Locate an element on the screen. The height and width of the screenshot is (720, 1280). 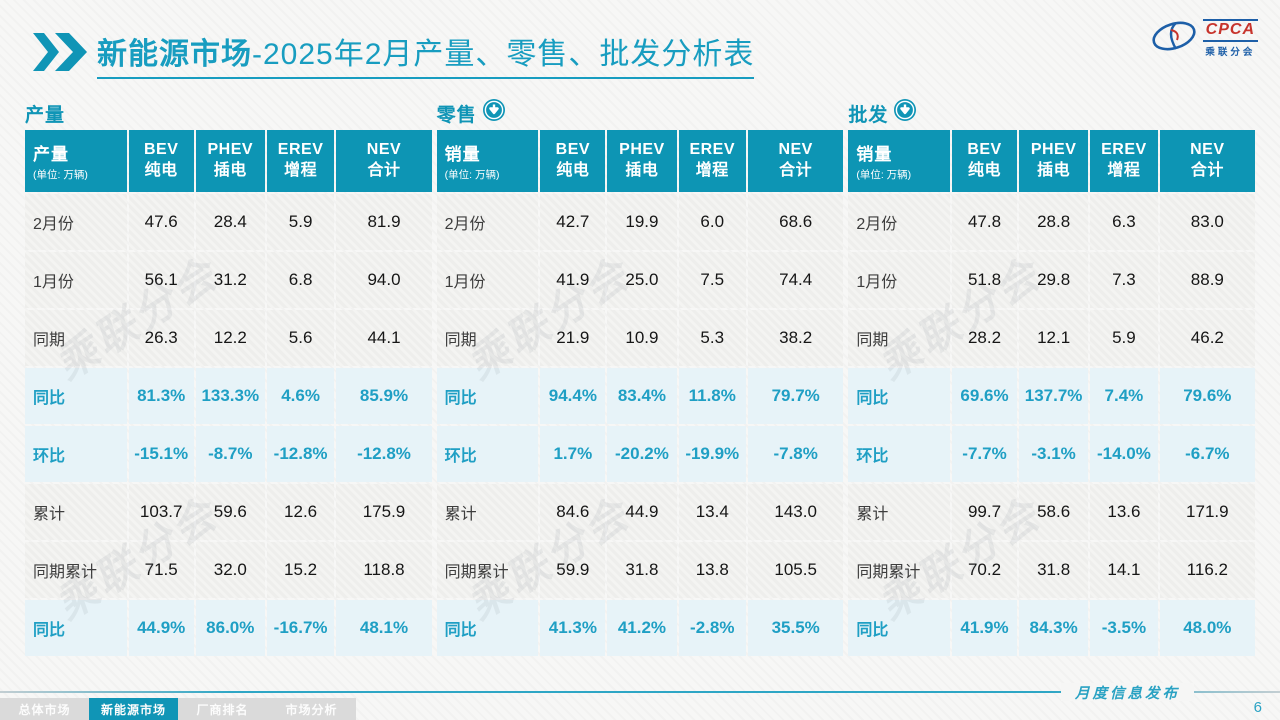
table-cell: 6.3 is located at coordinates (1124, 222).